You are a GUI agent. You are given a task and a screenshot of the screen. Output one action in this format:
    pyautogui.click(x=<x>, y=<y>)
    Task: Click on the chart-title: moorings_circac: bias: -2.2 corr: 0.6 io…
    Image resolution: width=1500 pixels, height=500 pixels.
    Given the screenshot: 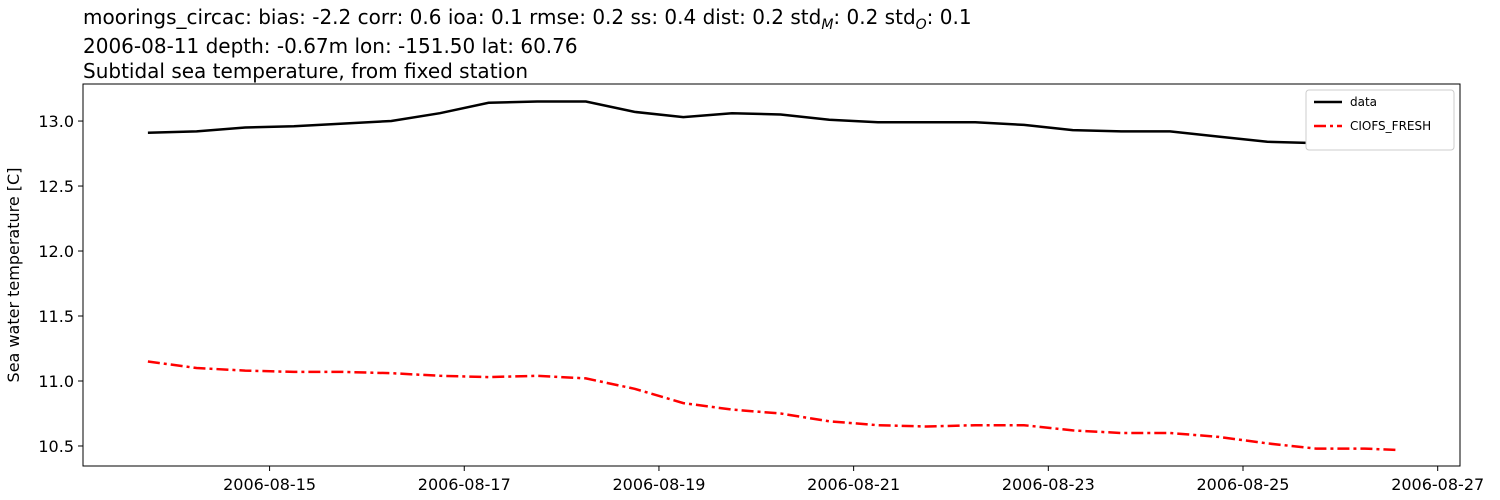 What is the action you would take?
    pyautogui.click(x=527, y=19)
    